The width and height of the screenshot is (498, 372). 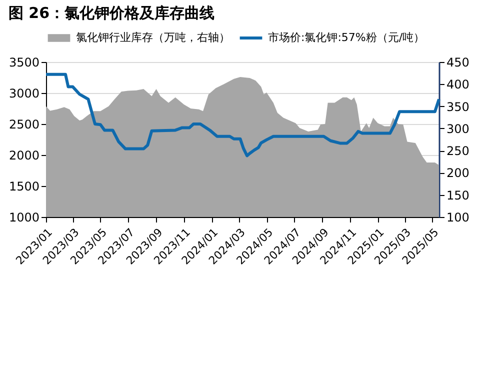 What do you see at coordinates (458, 173) in the screenshot?
I see `y2-tick-label: 200` at bounding box center [458, 173].